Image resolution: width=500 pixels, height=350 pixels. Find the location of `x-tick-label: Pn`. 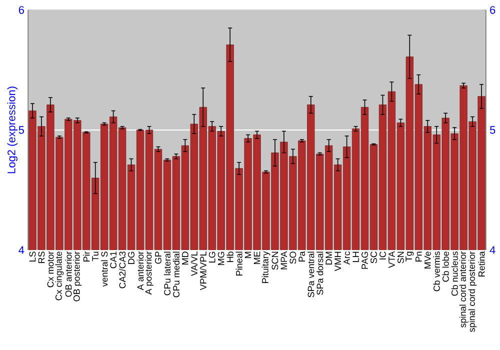

x-tick-label: Pn is located at coordinates (419, 257).